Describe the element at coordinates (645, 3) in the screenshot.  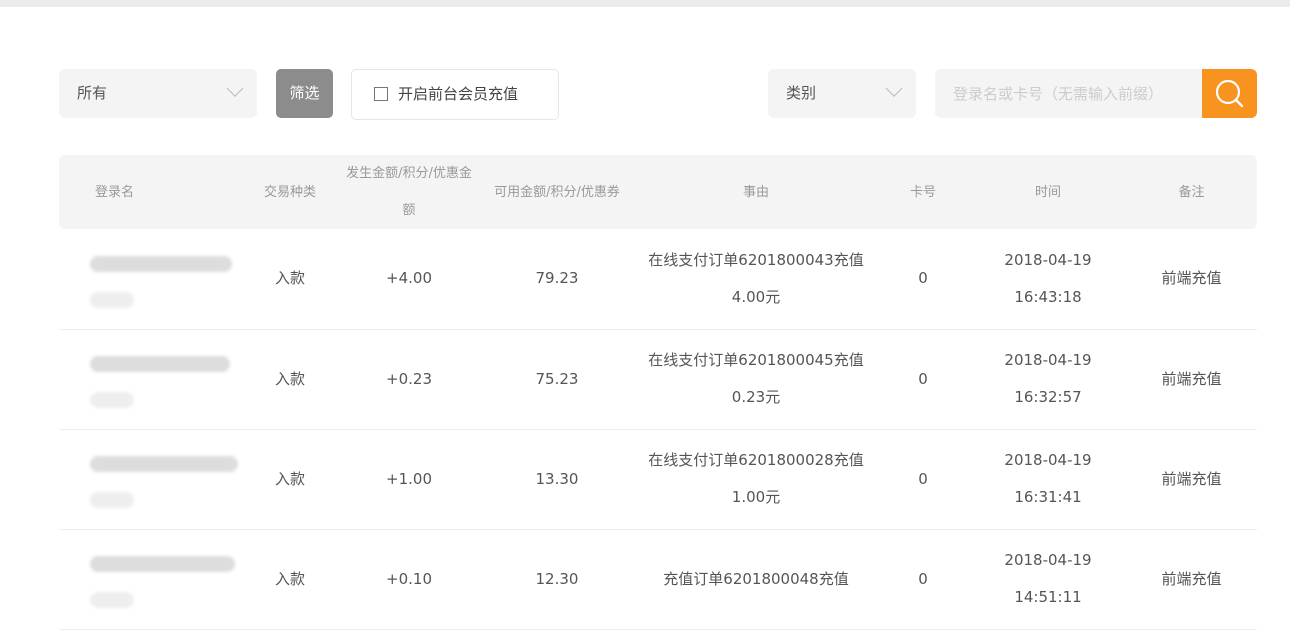
I see `top-bar` at that location.